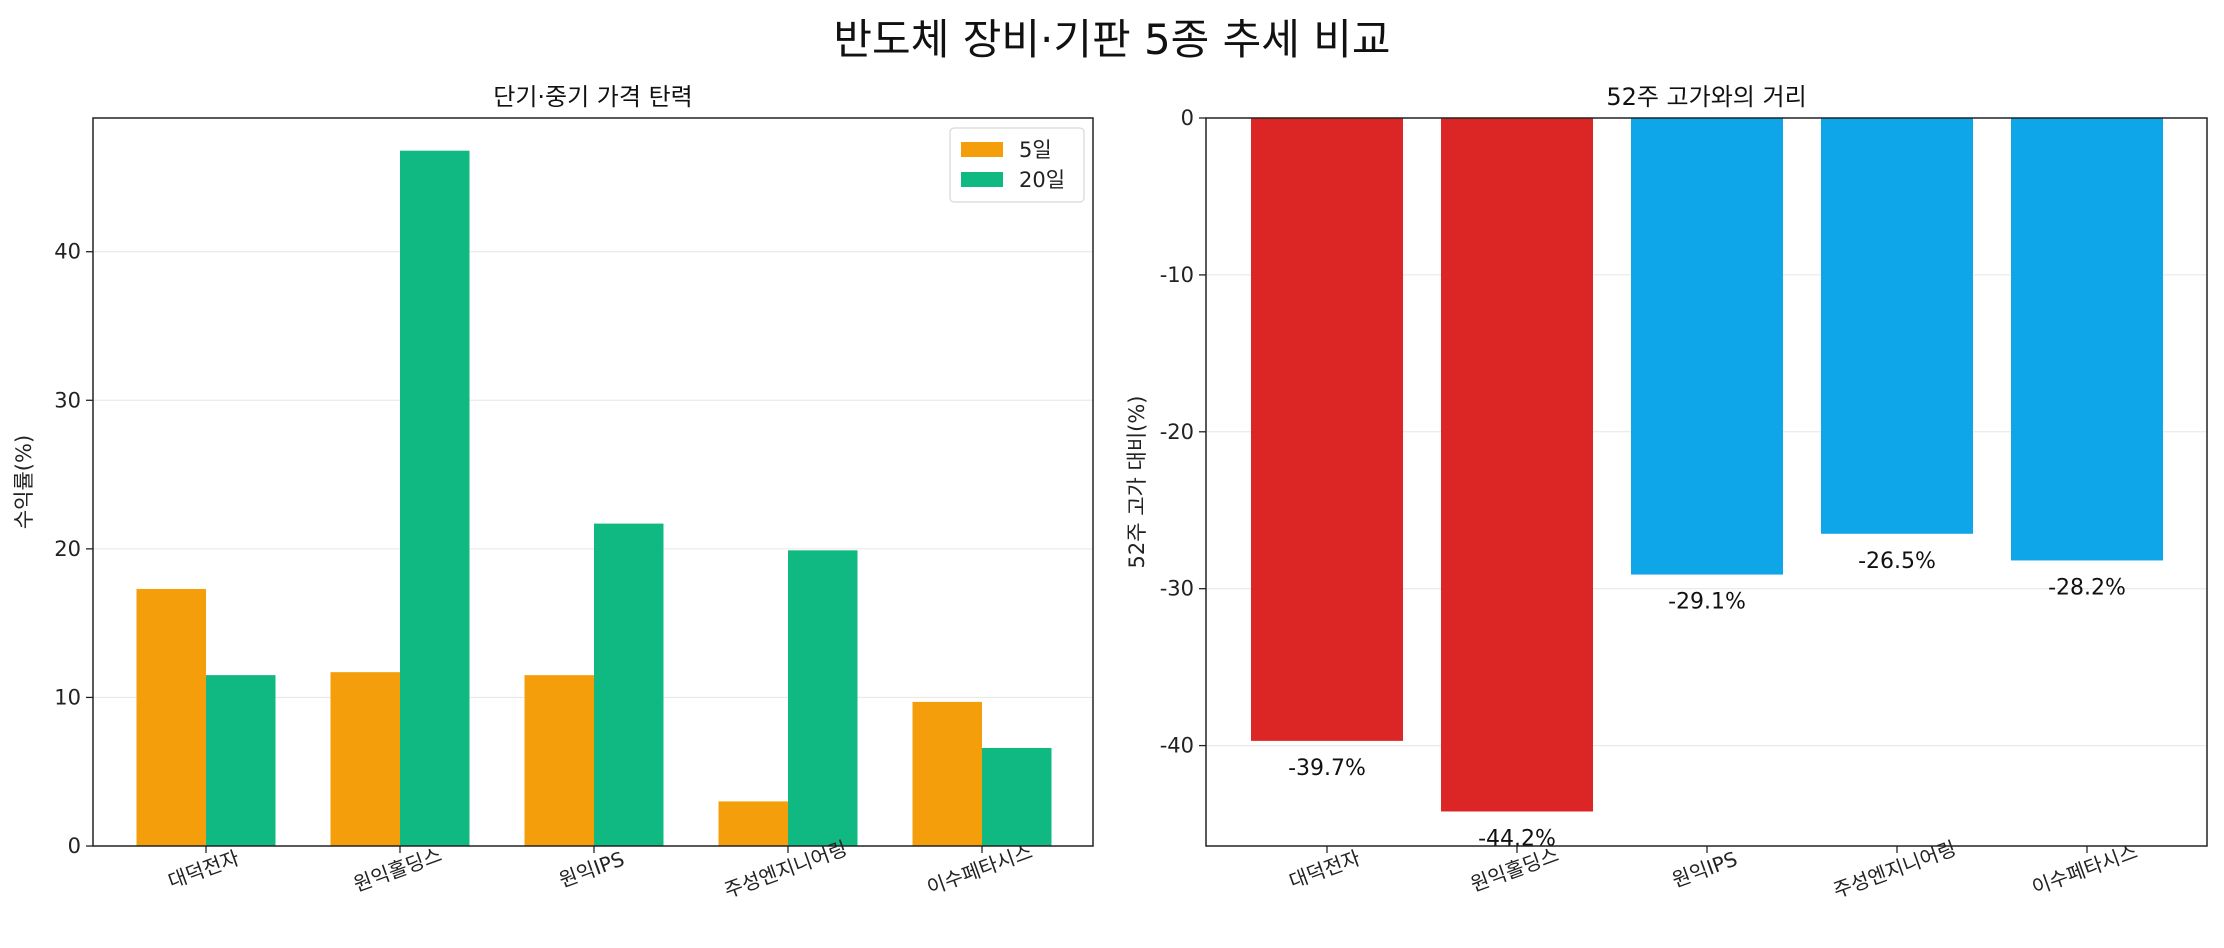  I want to click on y-tick-label: -20, so click(1177, 432).